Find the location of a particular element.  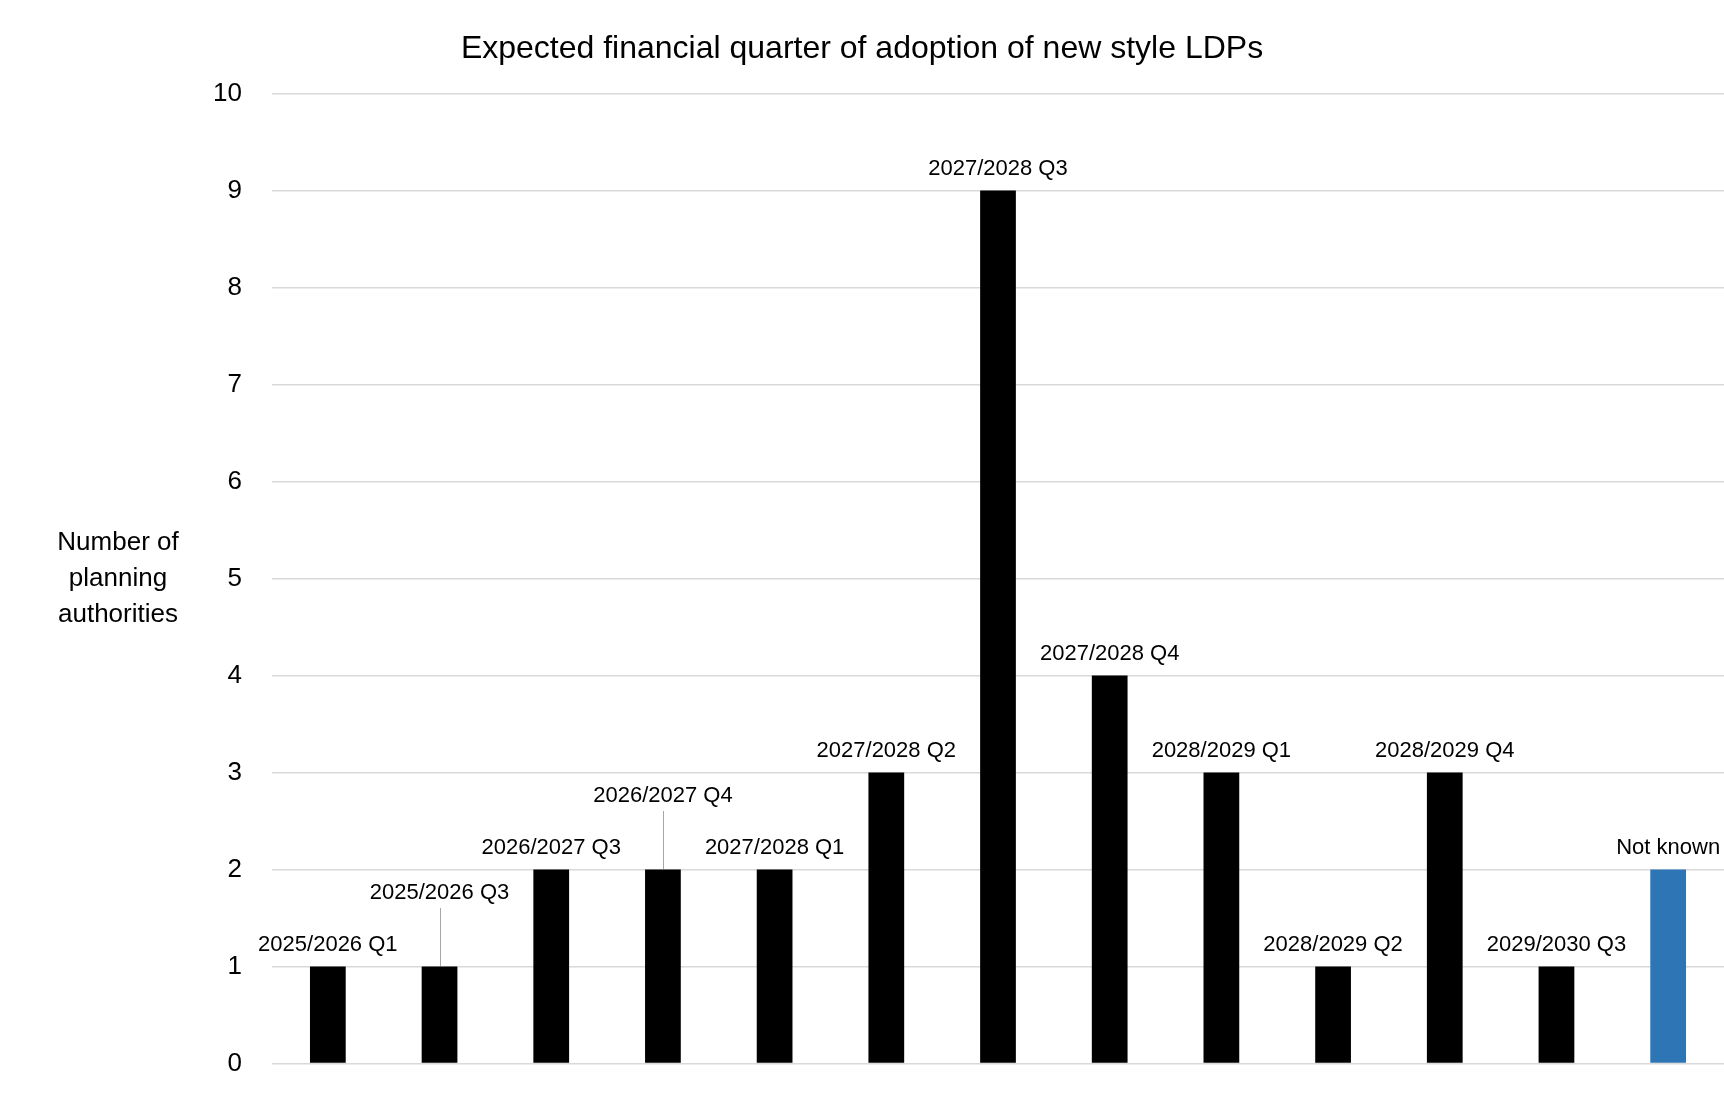

x-tick-label: 2027/2028 Q3 is located at coordinates (998, 168).